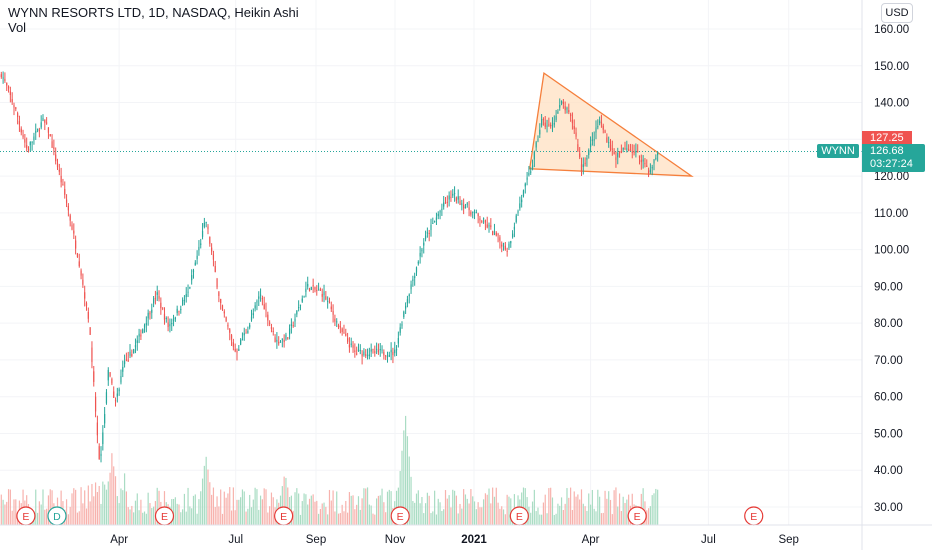 Image resolution: width=932 pixels, height=550 pixels. I want to click on dividend-marker: D, so click(57, 516).